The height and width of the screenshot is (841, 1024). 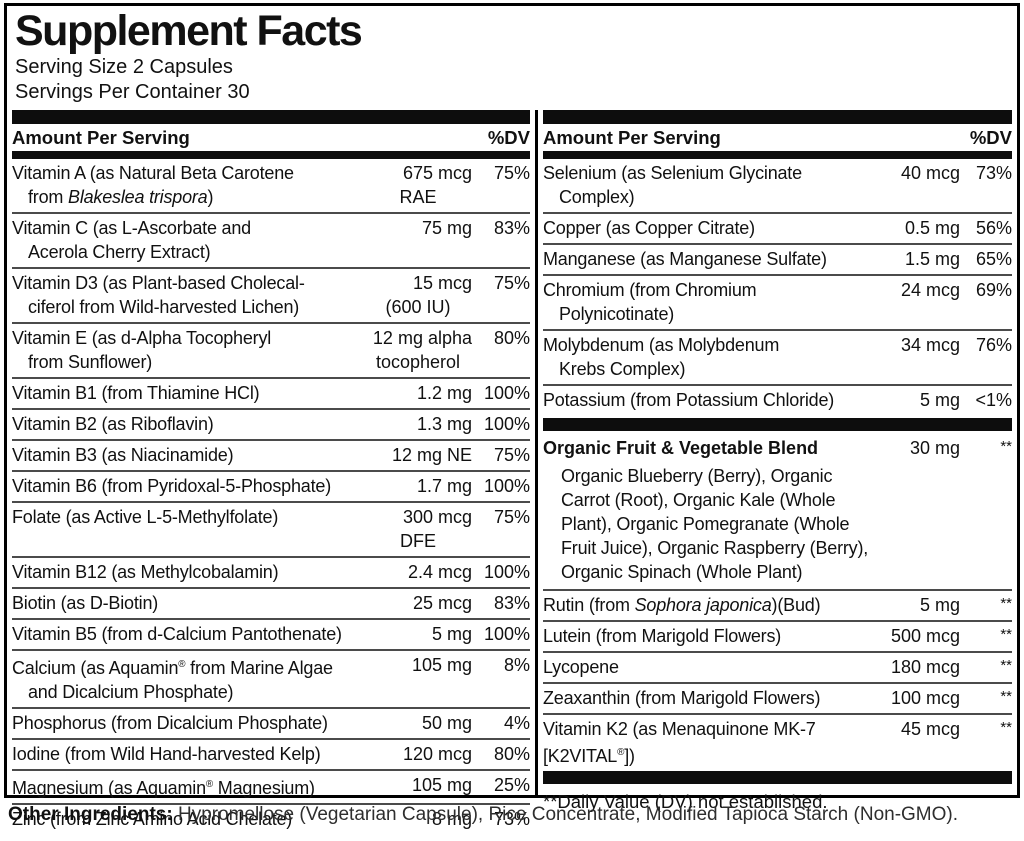 I want to click on nutrient-amount: 100 mcg, so click(x=925, y=698).